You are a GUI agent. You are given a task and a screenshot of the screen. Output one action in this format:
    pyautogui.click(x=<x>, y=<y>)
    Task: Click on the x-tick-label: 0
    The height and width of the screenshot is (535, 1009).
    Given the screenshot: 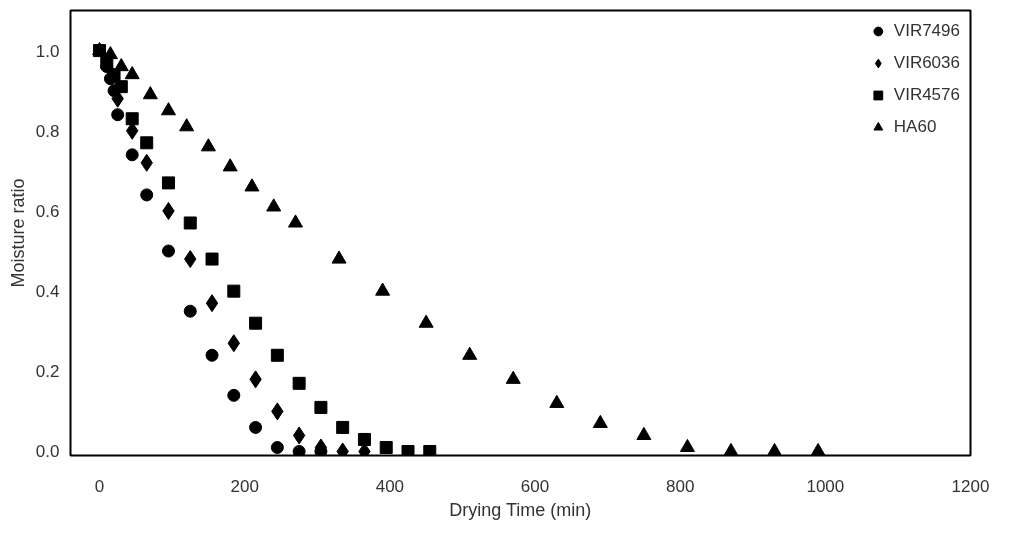 What is the action you would take?
    pyautogui.click(x=99, y=486)
    